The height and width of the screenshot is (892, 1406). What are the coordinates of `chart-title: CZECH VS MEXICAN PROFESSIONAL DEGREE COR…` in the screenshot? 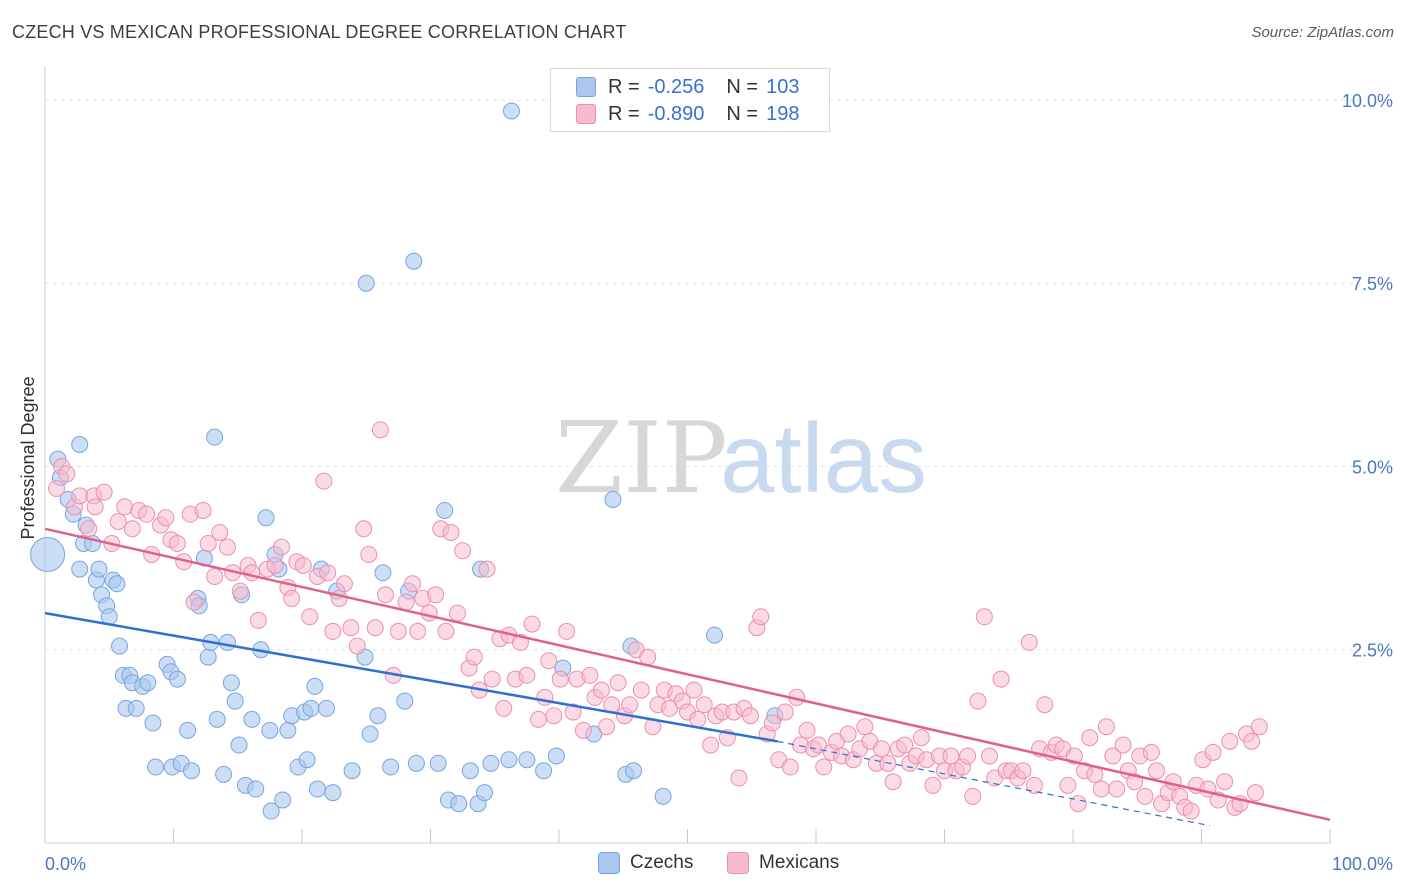 It's located at (319, 32).